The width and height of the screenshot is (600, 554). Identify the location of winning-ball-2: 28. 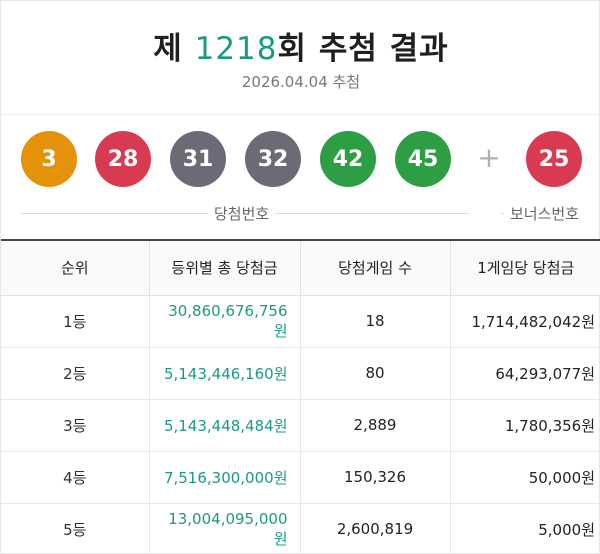
(123, 159).